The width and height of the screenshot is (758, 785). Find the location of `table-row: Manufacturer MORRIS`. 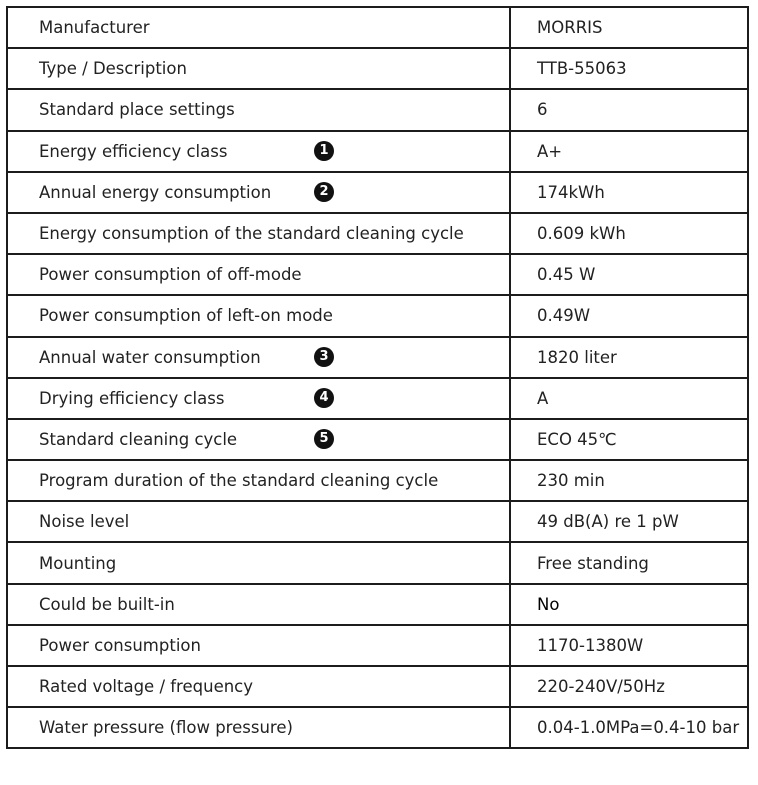

table-row: Manufacturer MORRIS is located at coordinates (377, 27).